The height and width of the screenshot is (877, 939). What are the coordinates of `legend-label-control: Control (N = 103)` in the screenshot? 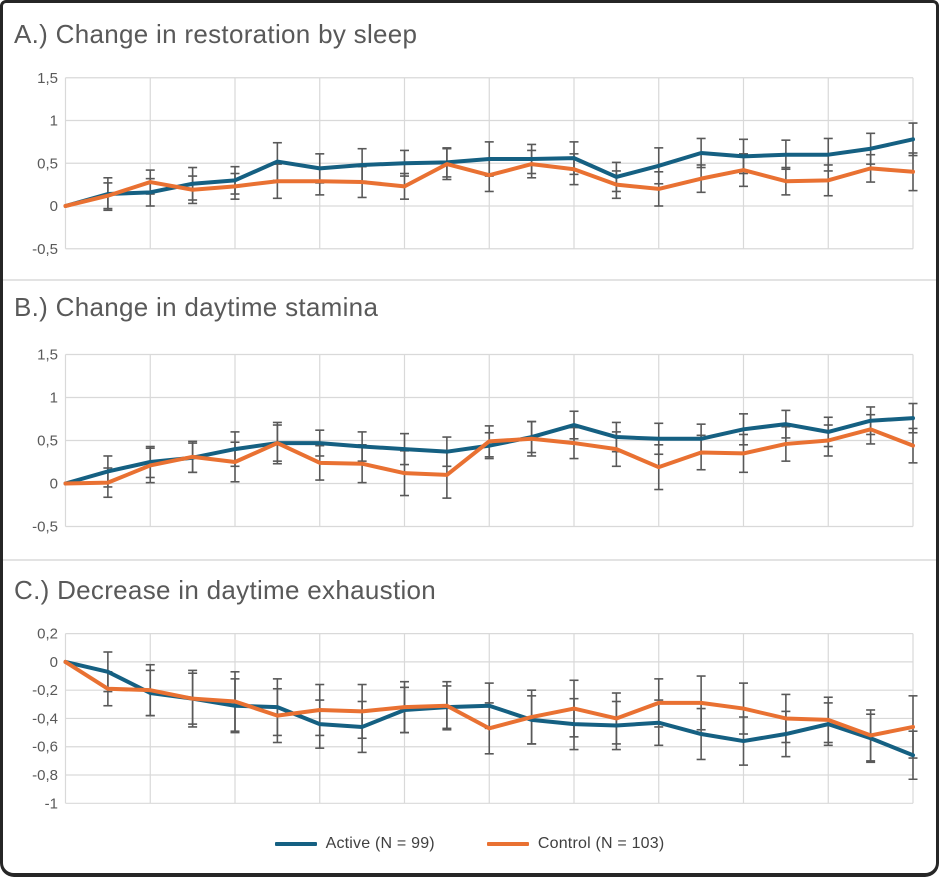 It's located at (601, 843).